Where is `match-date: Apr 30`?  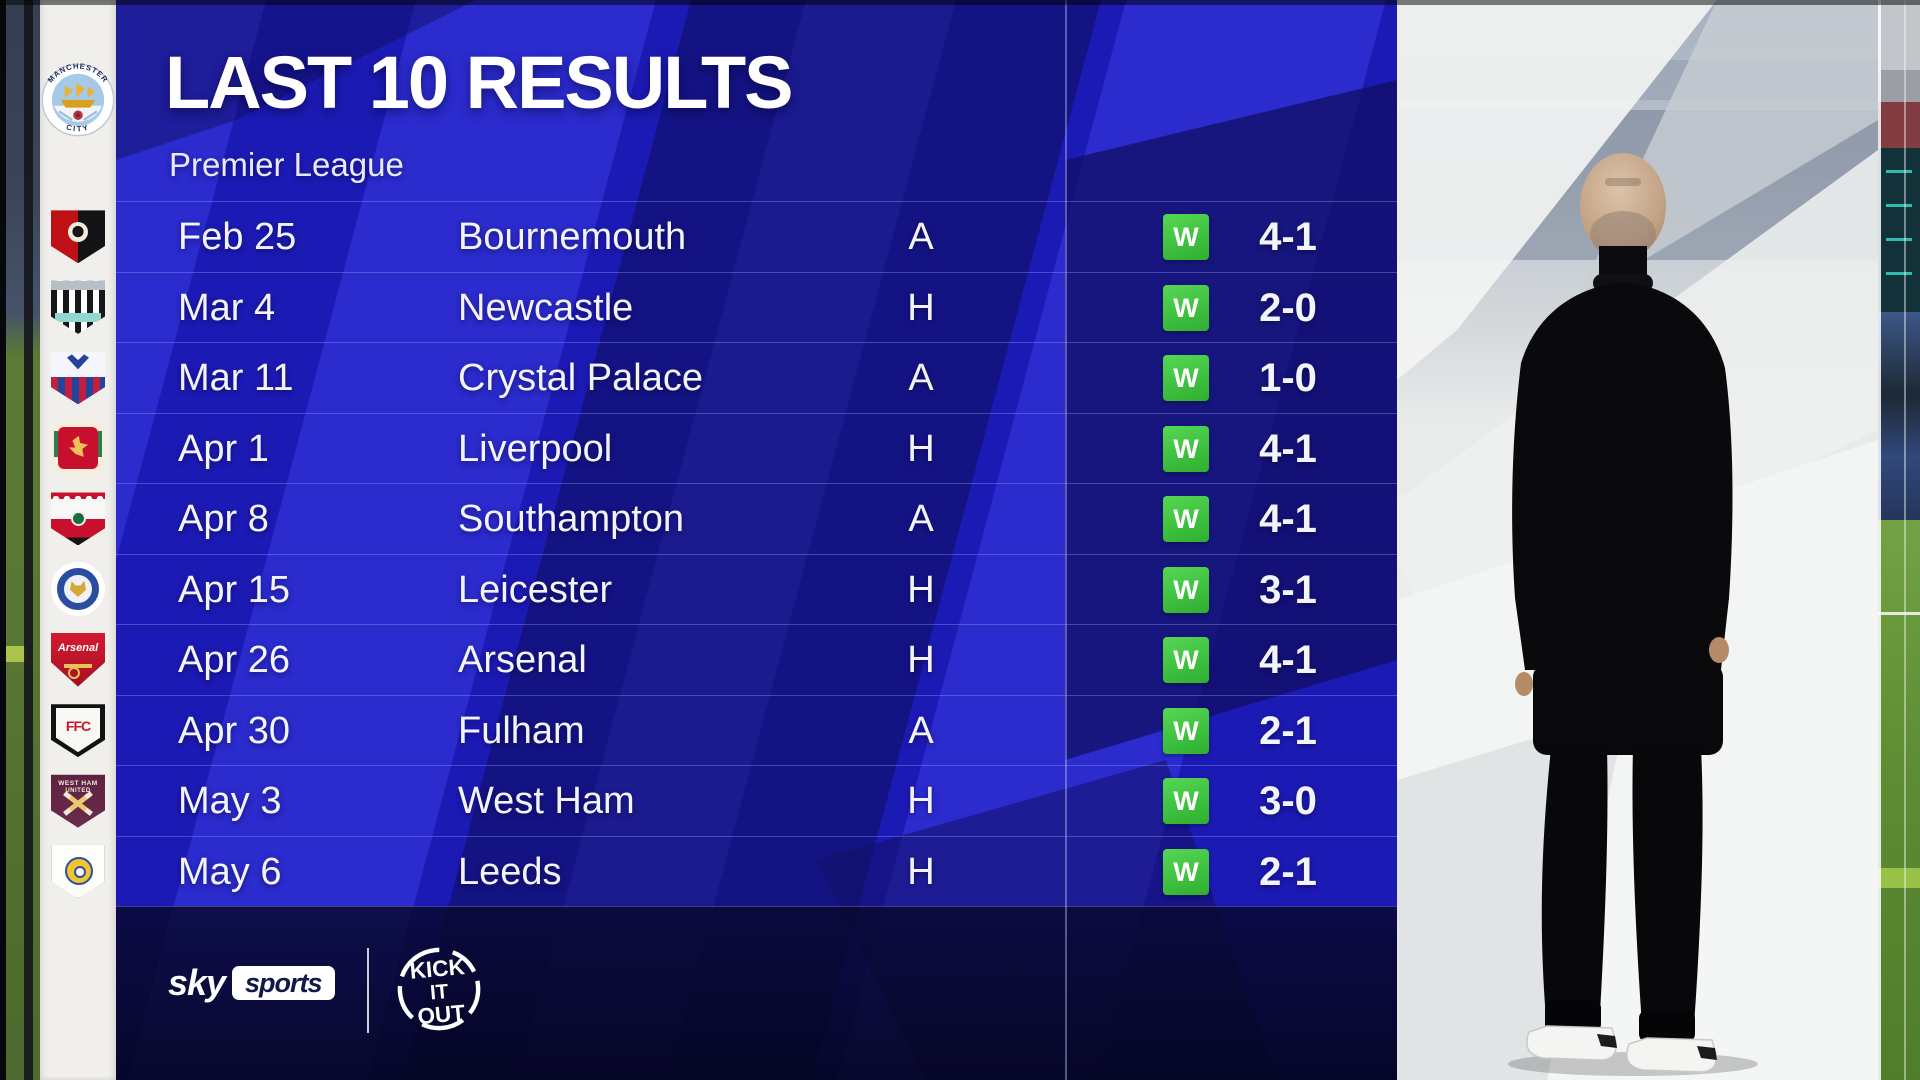 match-date: Apr 30 is located at coordinates (234, 730).